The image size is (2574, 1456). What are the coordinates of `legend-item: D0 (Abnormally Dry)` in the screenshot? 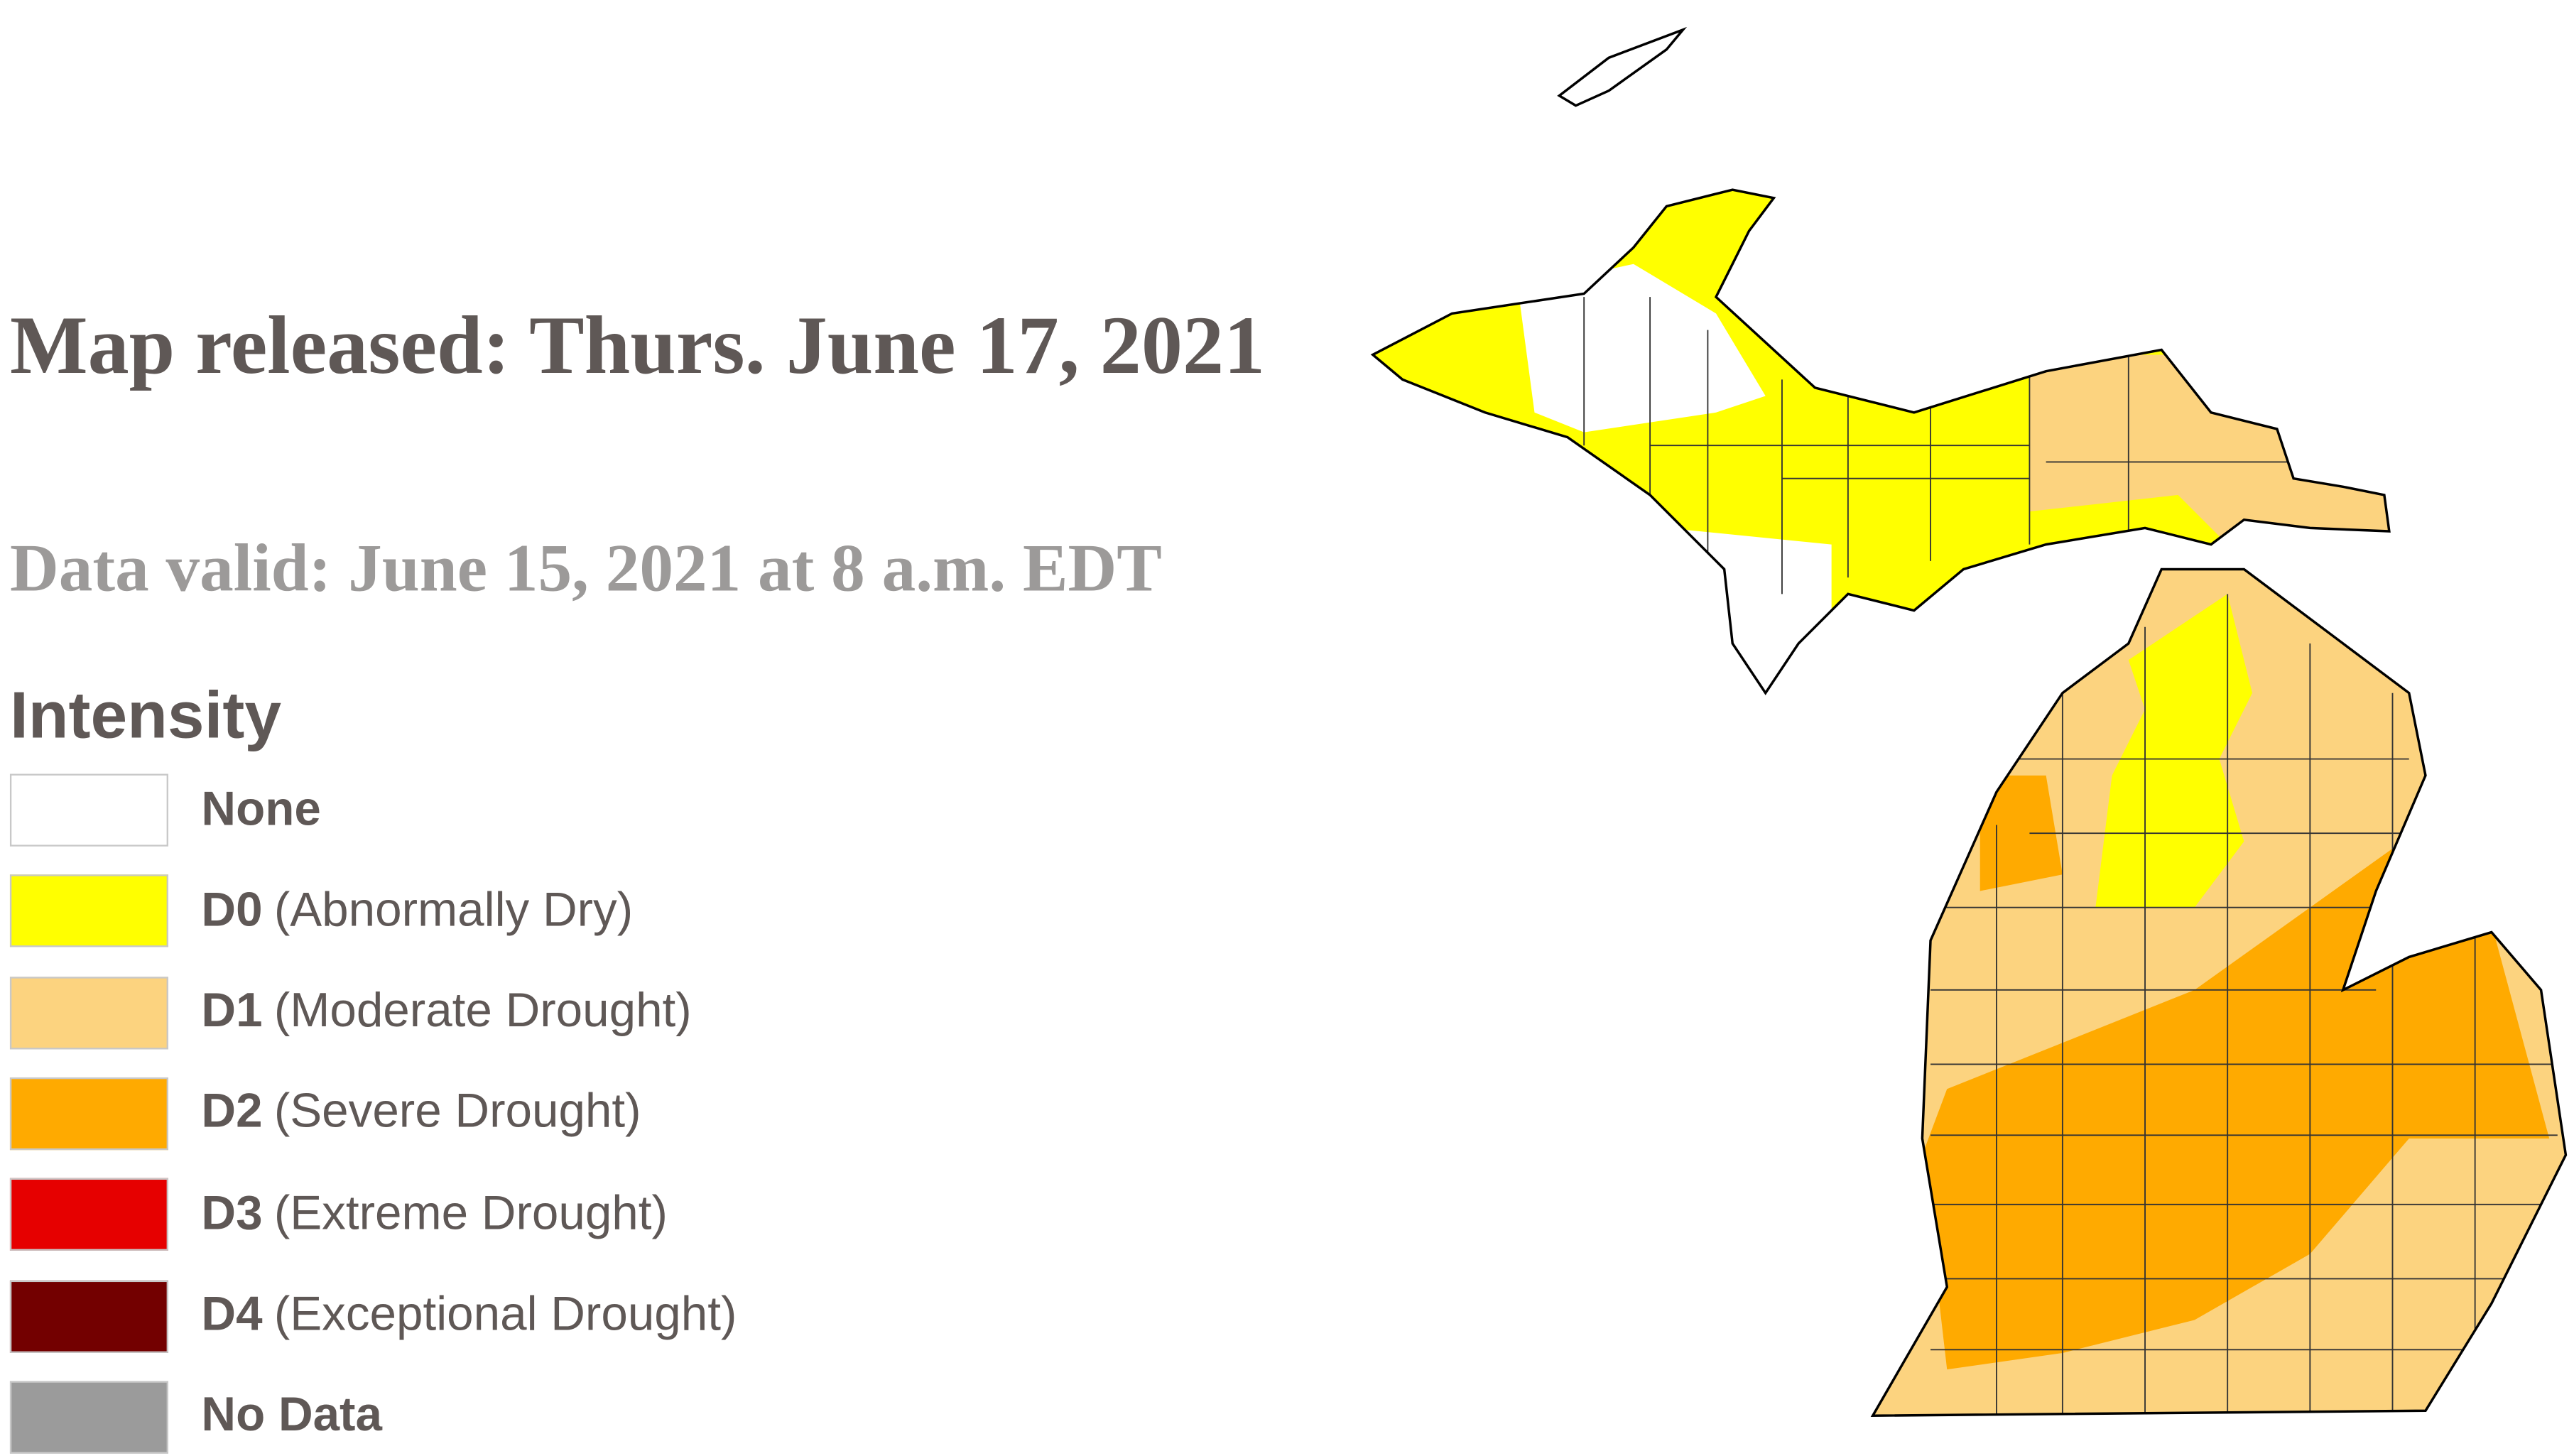 It's located at (321, 912).